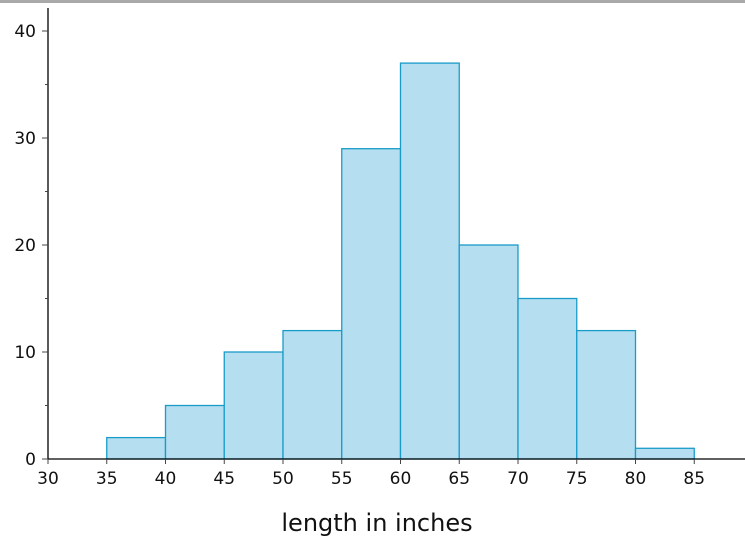  I want to click on y-tick-label-10: 10, so click(25, 353).